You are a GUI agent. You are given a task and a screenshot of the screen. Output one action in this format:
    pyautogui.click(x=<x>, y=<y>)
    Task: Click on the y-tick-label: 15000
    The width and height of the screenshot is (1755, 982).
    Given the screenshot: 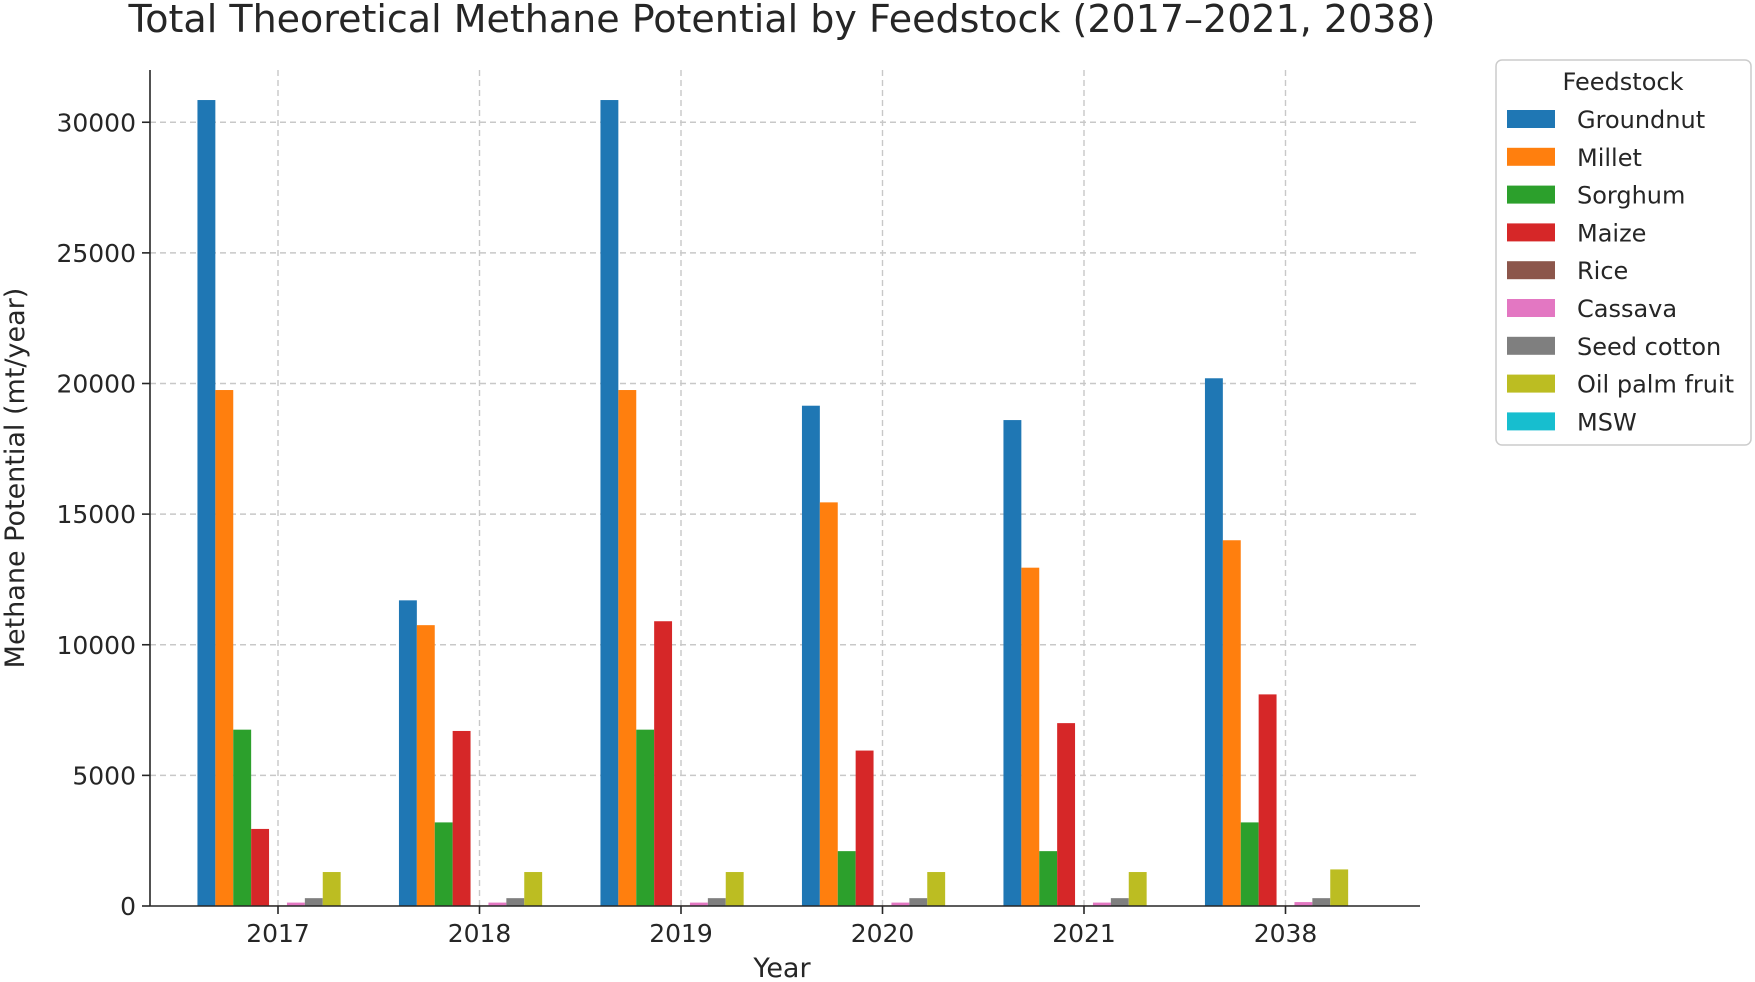 What is the action you would take?
    pyautogui.click(x=96, y=514)
    